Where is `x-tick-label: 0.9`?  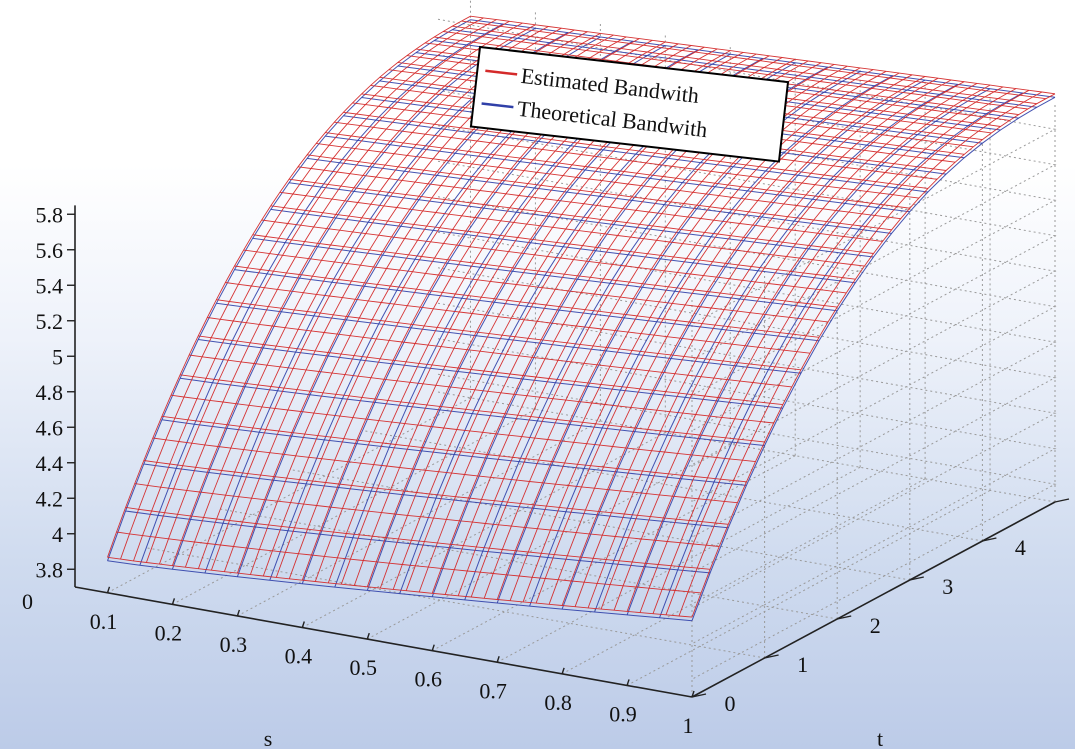
x-tick-label: 0.9 is located at coordinates (623, 713).